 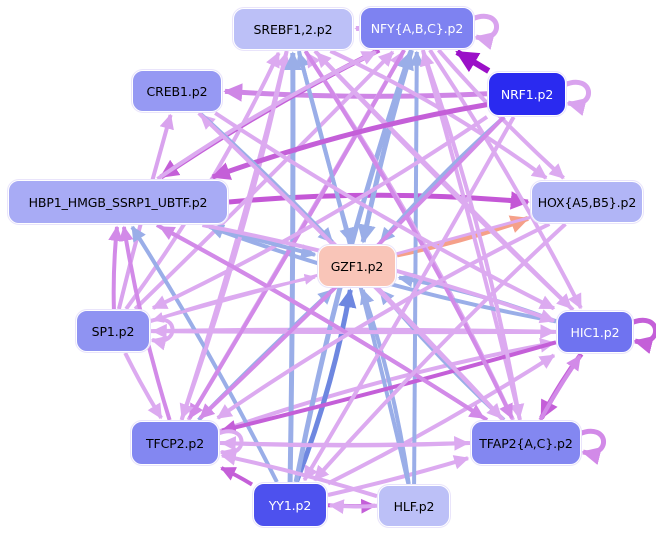 I want to click on graph-node-sp1: SP1.p2, so click(x=113, y=331).